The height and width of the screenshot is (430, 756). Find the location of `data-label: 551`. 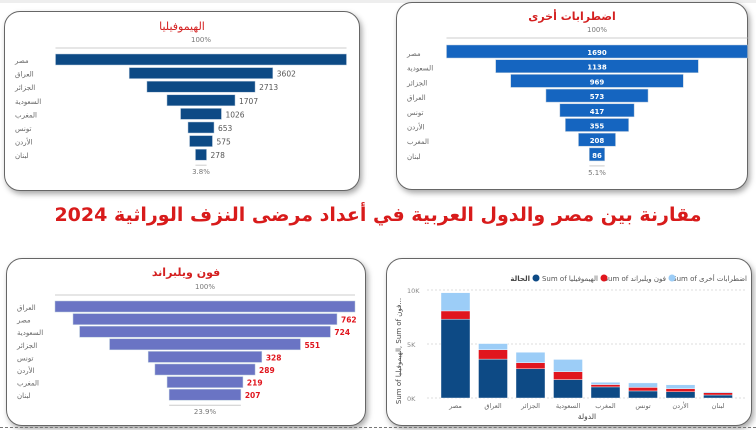

data-label: 551 is located at coordinates (312, 345).